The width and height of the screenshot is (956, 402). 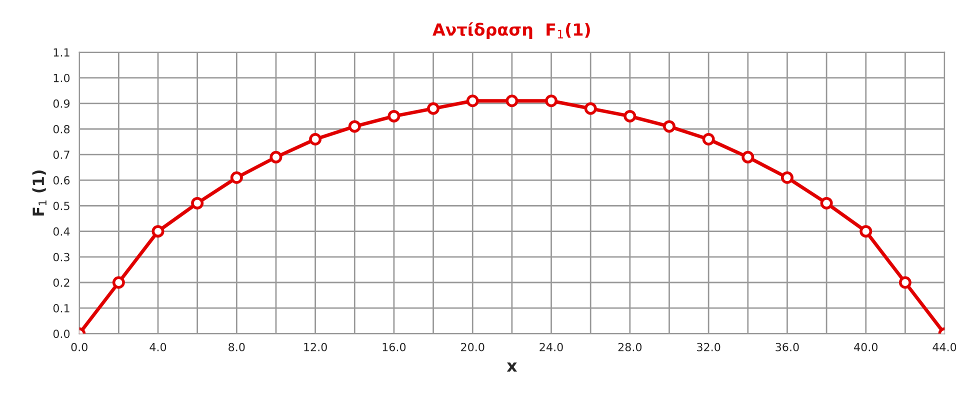 What do you see at coordinates (62, 52) in the screenshot?
I see `y-tick-label: 1.1` at bounding box center [62, 52].